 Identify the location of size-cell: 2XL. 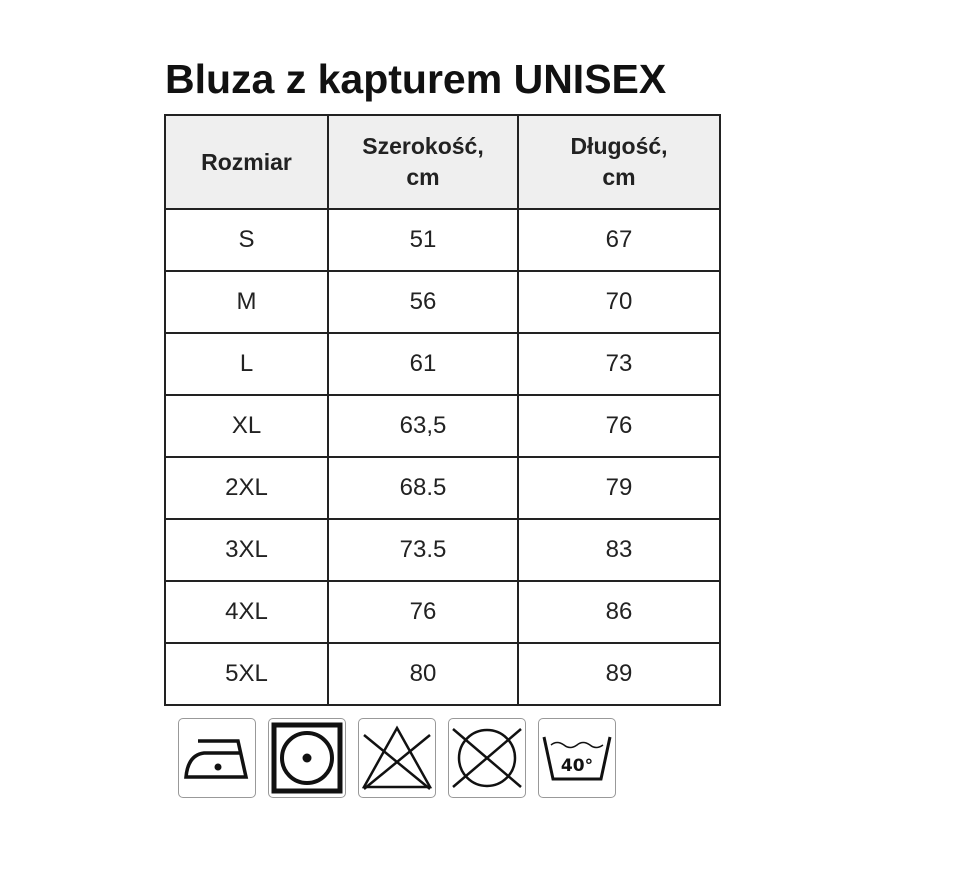
(246, 488).